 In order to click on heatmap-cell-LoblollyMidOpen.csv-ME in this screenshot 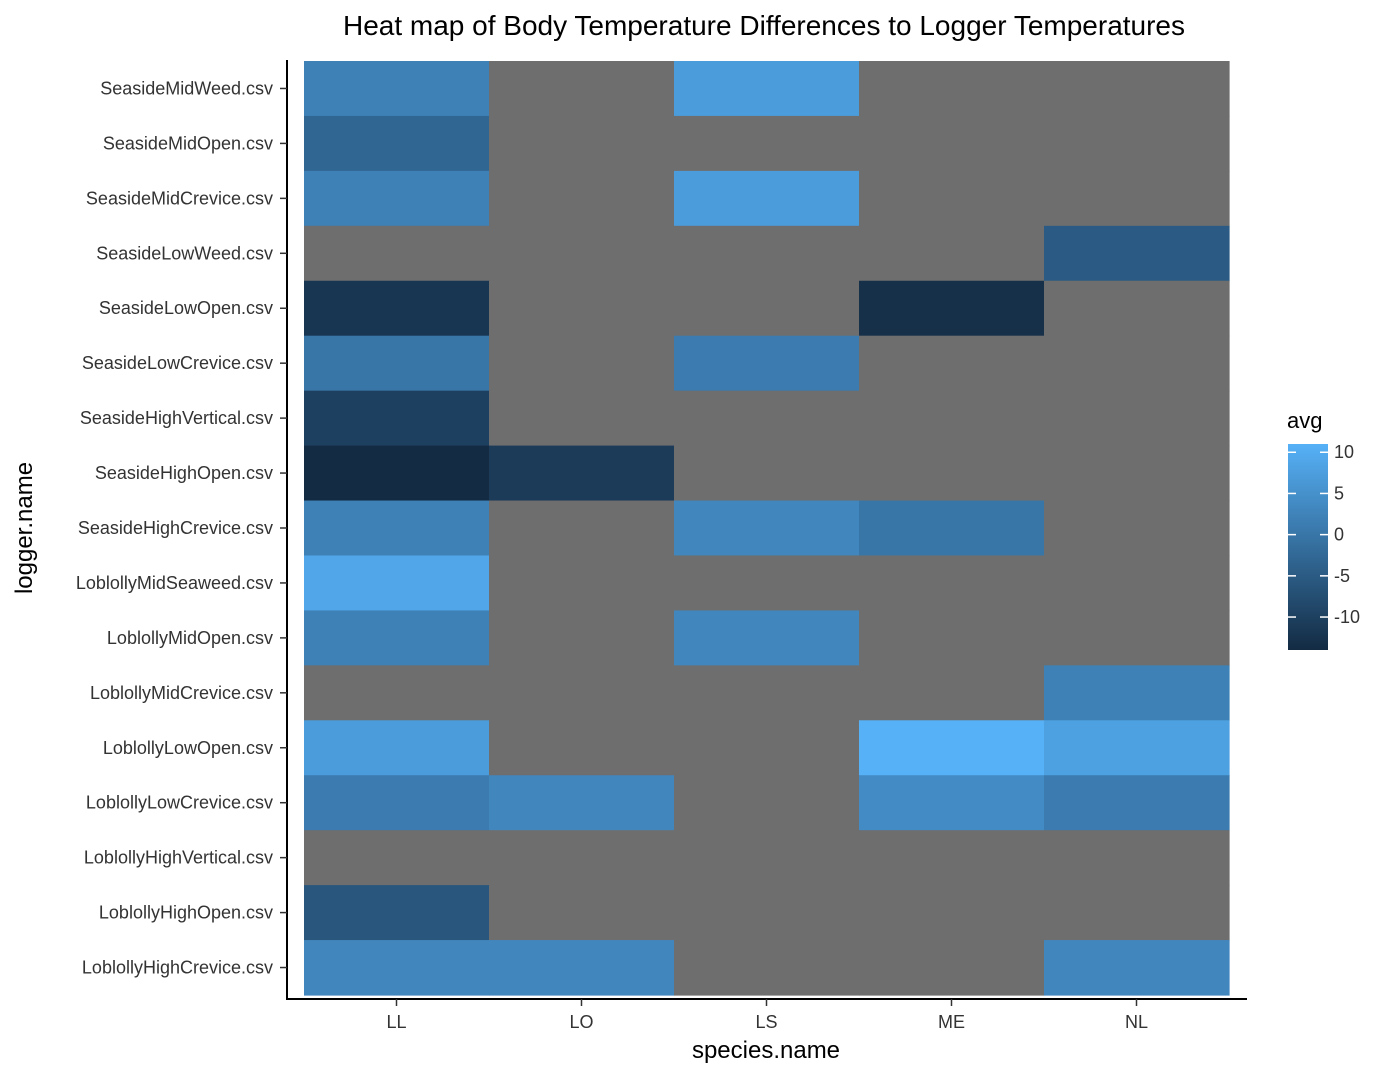, I will do `click(952, 638)`.